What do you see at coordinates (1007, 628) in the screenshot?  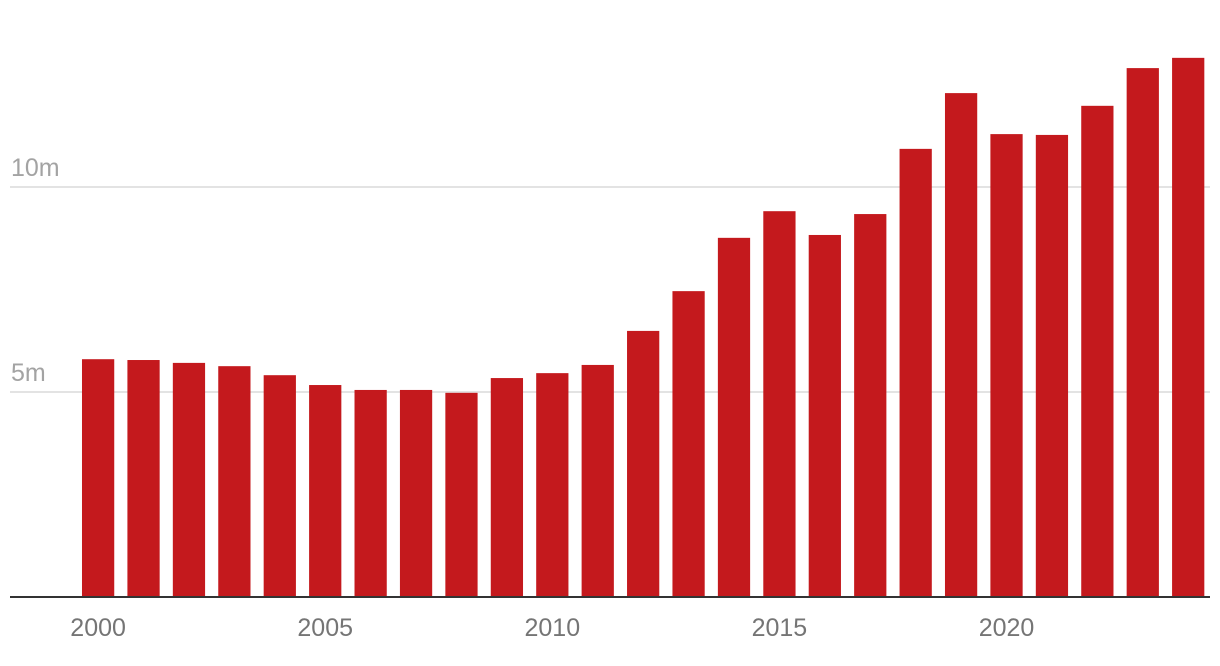 I see `x-tick-label: 2020` at bounding box center [1007, 628].